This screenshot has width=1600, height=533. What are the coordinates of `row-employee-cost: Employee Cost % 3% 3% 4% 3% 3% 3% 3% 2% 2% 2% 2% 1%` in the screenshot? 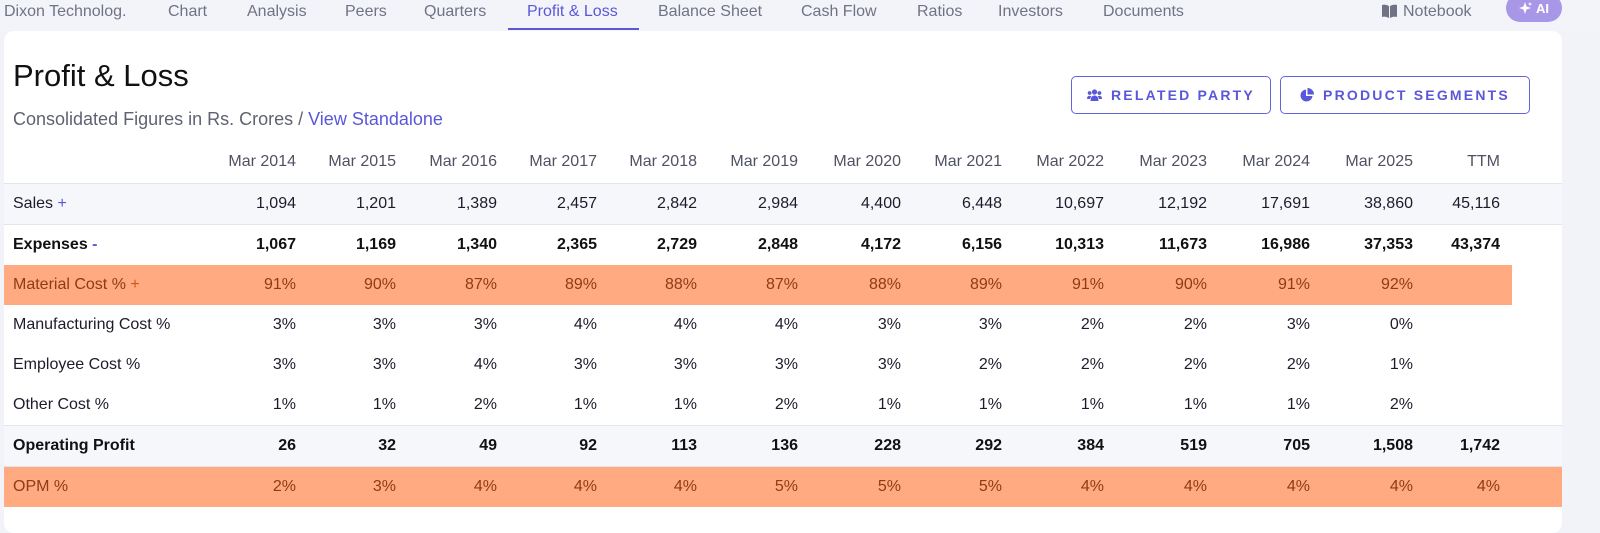 It's located at (783, 365).